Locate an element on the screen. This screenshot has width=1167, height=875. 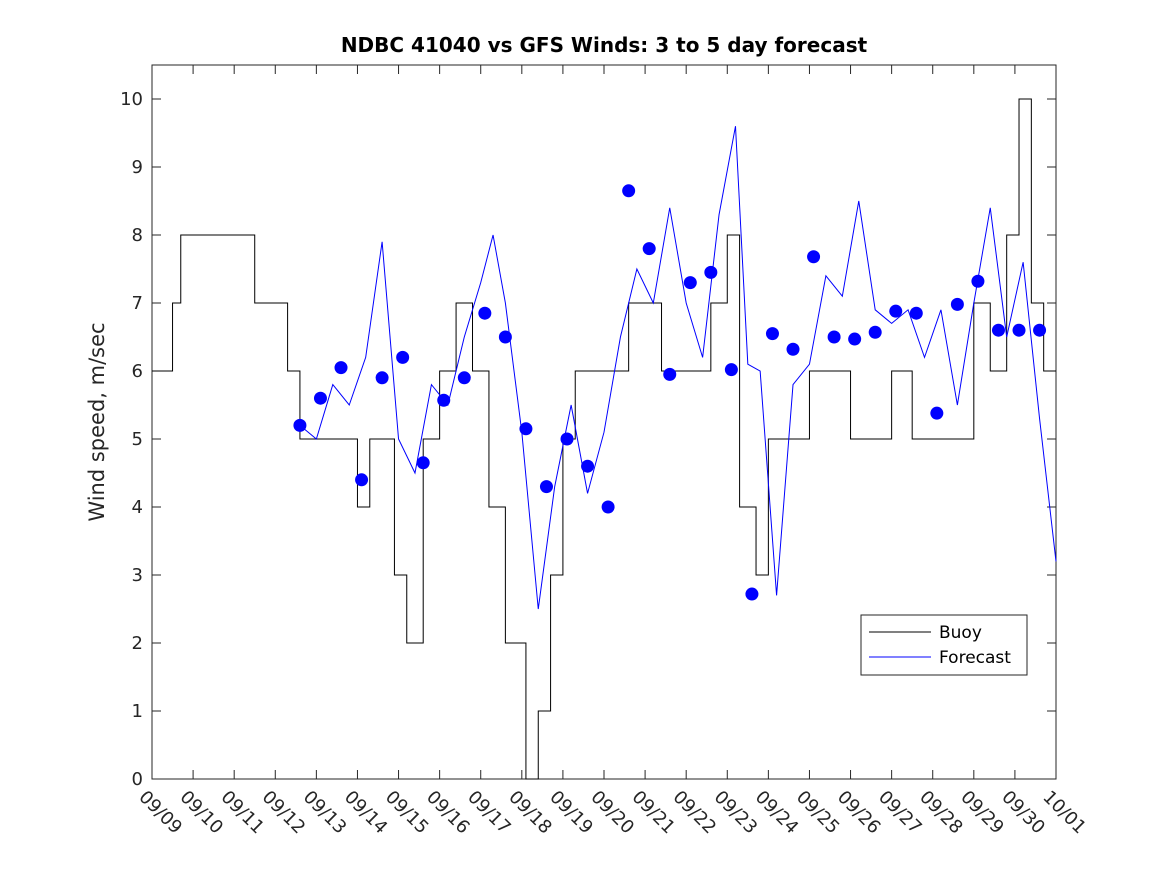
y-tick-label: 1 is located at coordinates (137, 711).